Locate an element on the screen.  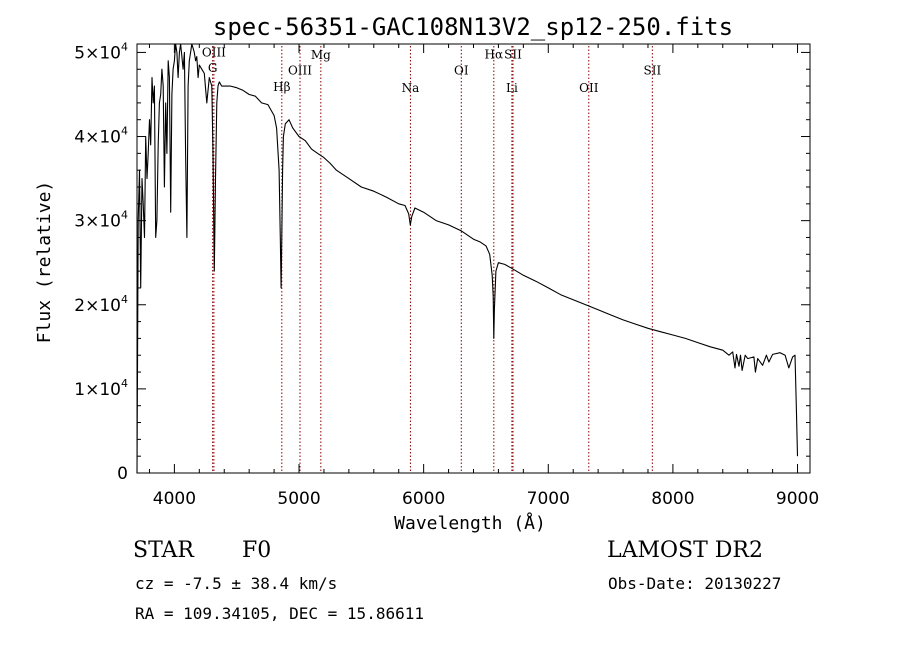
y-axis-label: Flux (relative) is located at coordinates (44, 262).